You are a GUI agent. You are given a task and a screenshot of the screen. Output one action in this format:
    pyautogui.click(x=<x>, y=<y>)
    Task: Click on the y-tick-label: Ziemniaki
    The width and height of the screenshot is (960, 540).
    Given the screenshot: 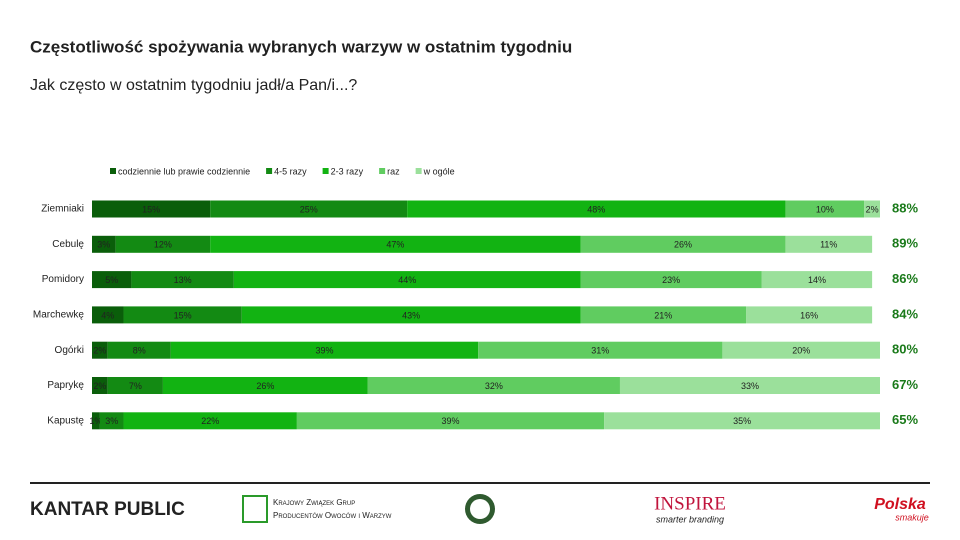 What is the action you would take?
    pyautogui.click(x=62, y=209)
    